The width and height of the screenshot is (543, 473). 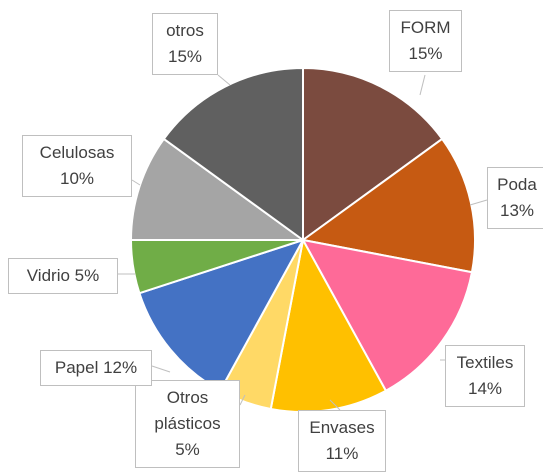 What do you see at coordinates (425, 27) in the screenshot?
I see `label-name: FORM` at bounding box center [425, 27].